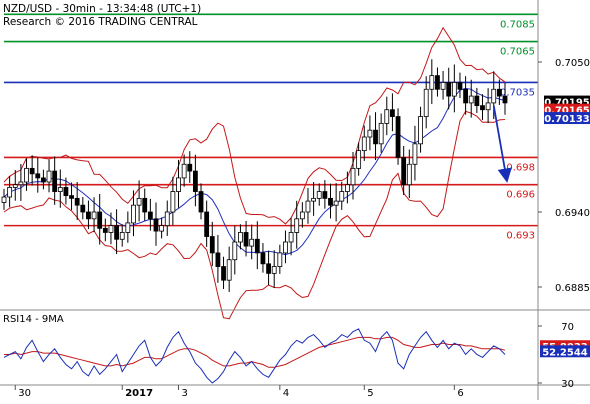 This screenshot has height=404, width=590. I want to click on rsi-tag-label-blue: 52.2544, so click(565, 352).